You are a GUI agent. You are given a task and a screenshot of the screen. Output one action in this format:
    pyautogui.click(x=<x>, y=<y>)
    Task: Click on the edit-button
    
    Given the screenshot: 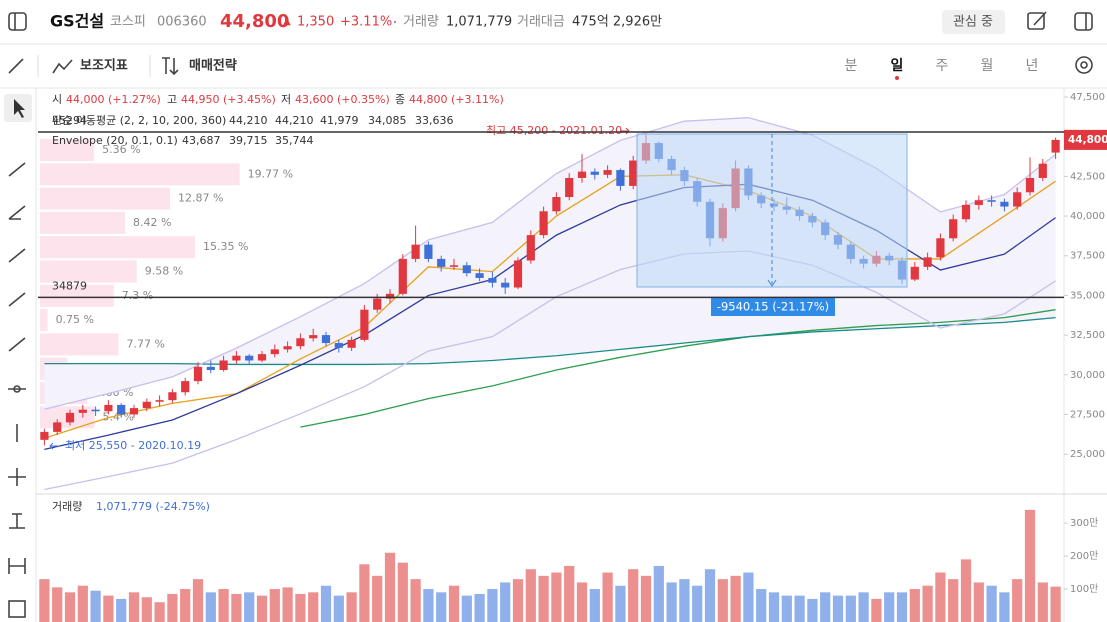 What is the action you would take?
    pyautogui.click(x=1036, y=21)
    